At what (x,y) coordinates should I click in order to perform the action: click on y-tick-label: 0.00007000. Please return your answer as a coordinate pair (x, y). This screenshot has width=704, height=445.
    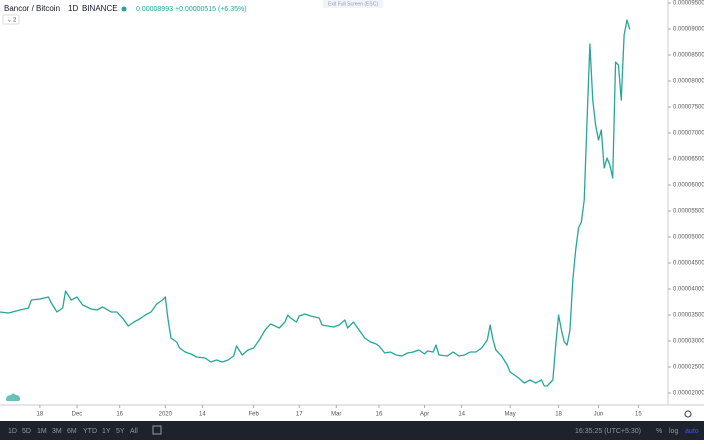
    Looking at the image, I should click on (688, 134).